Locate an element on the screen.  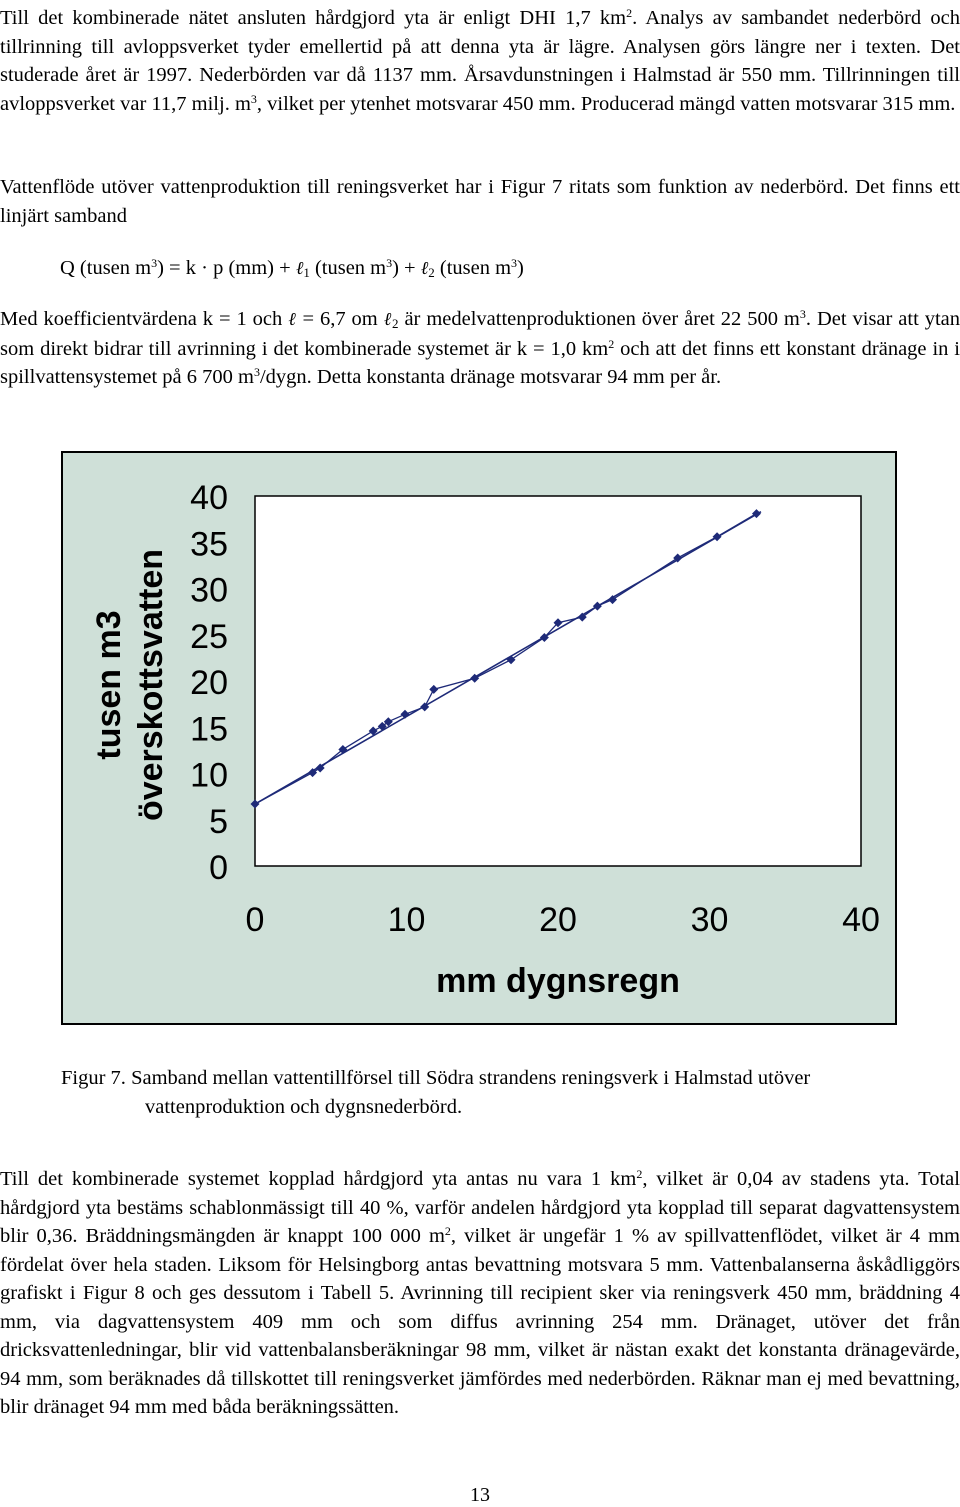
page-number: 13 is located at coordinates (480, 1495).